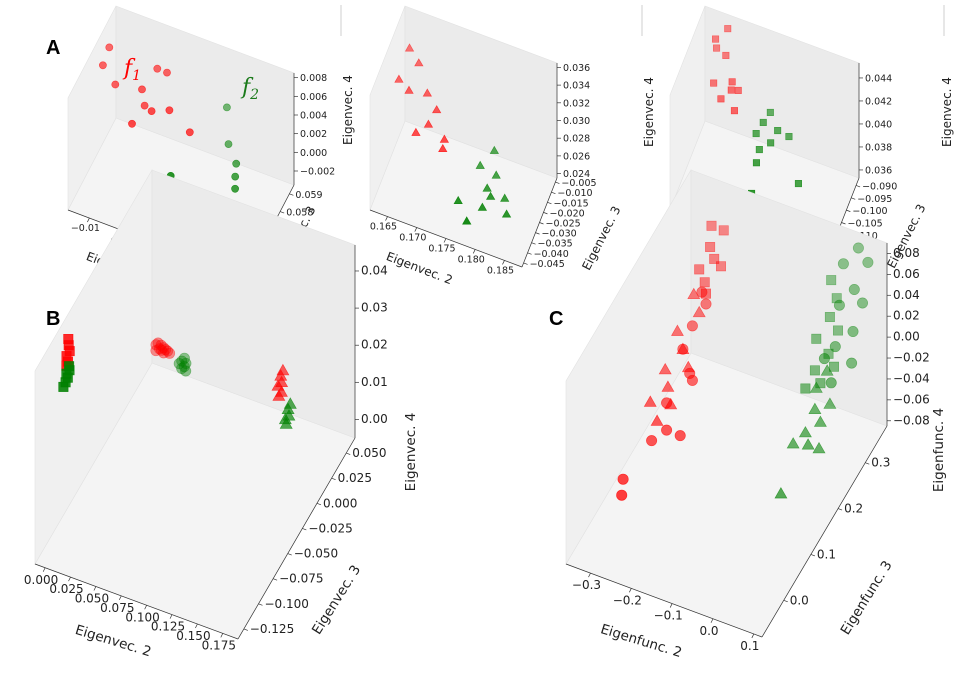 The height and width of the screenshot is (677, 972). Describe the element at coordinates (113, 641) in the screenshot. I see `x-axis-label: Eigenvec. 2` at that location.